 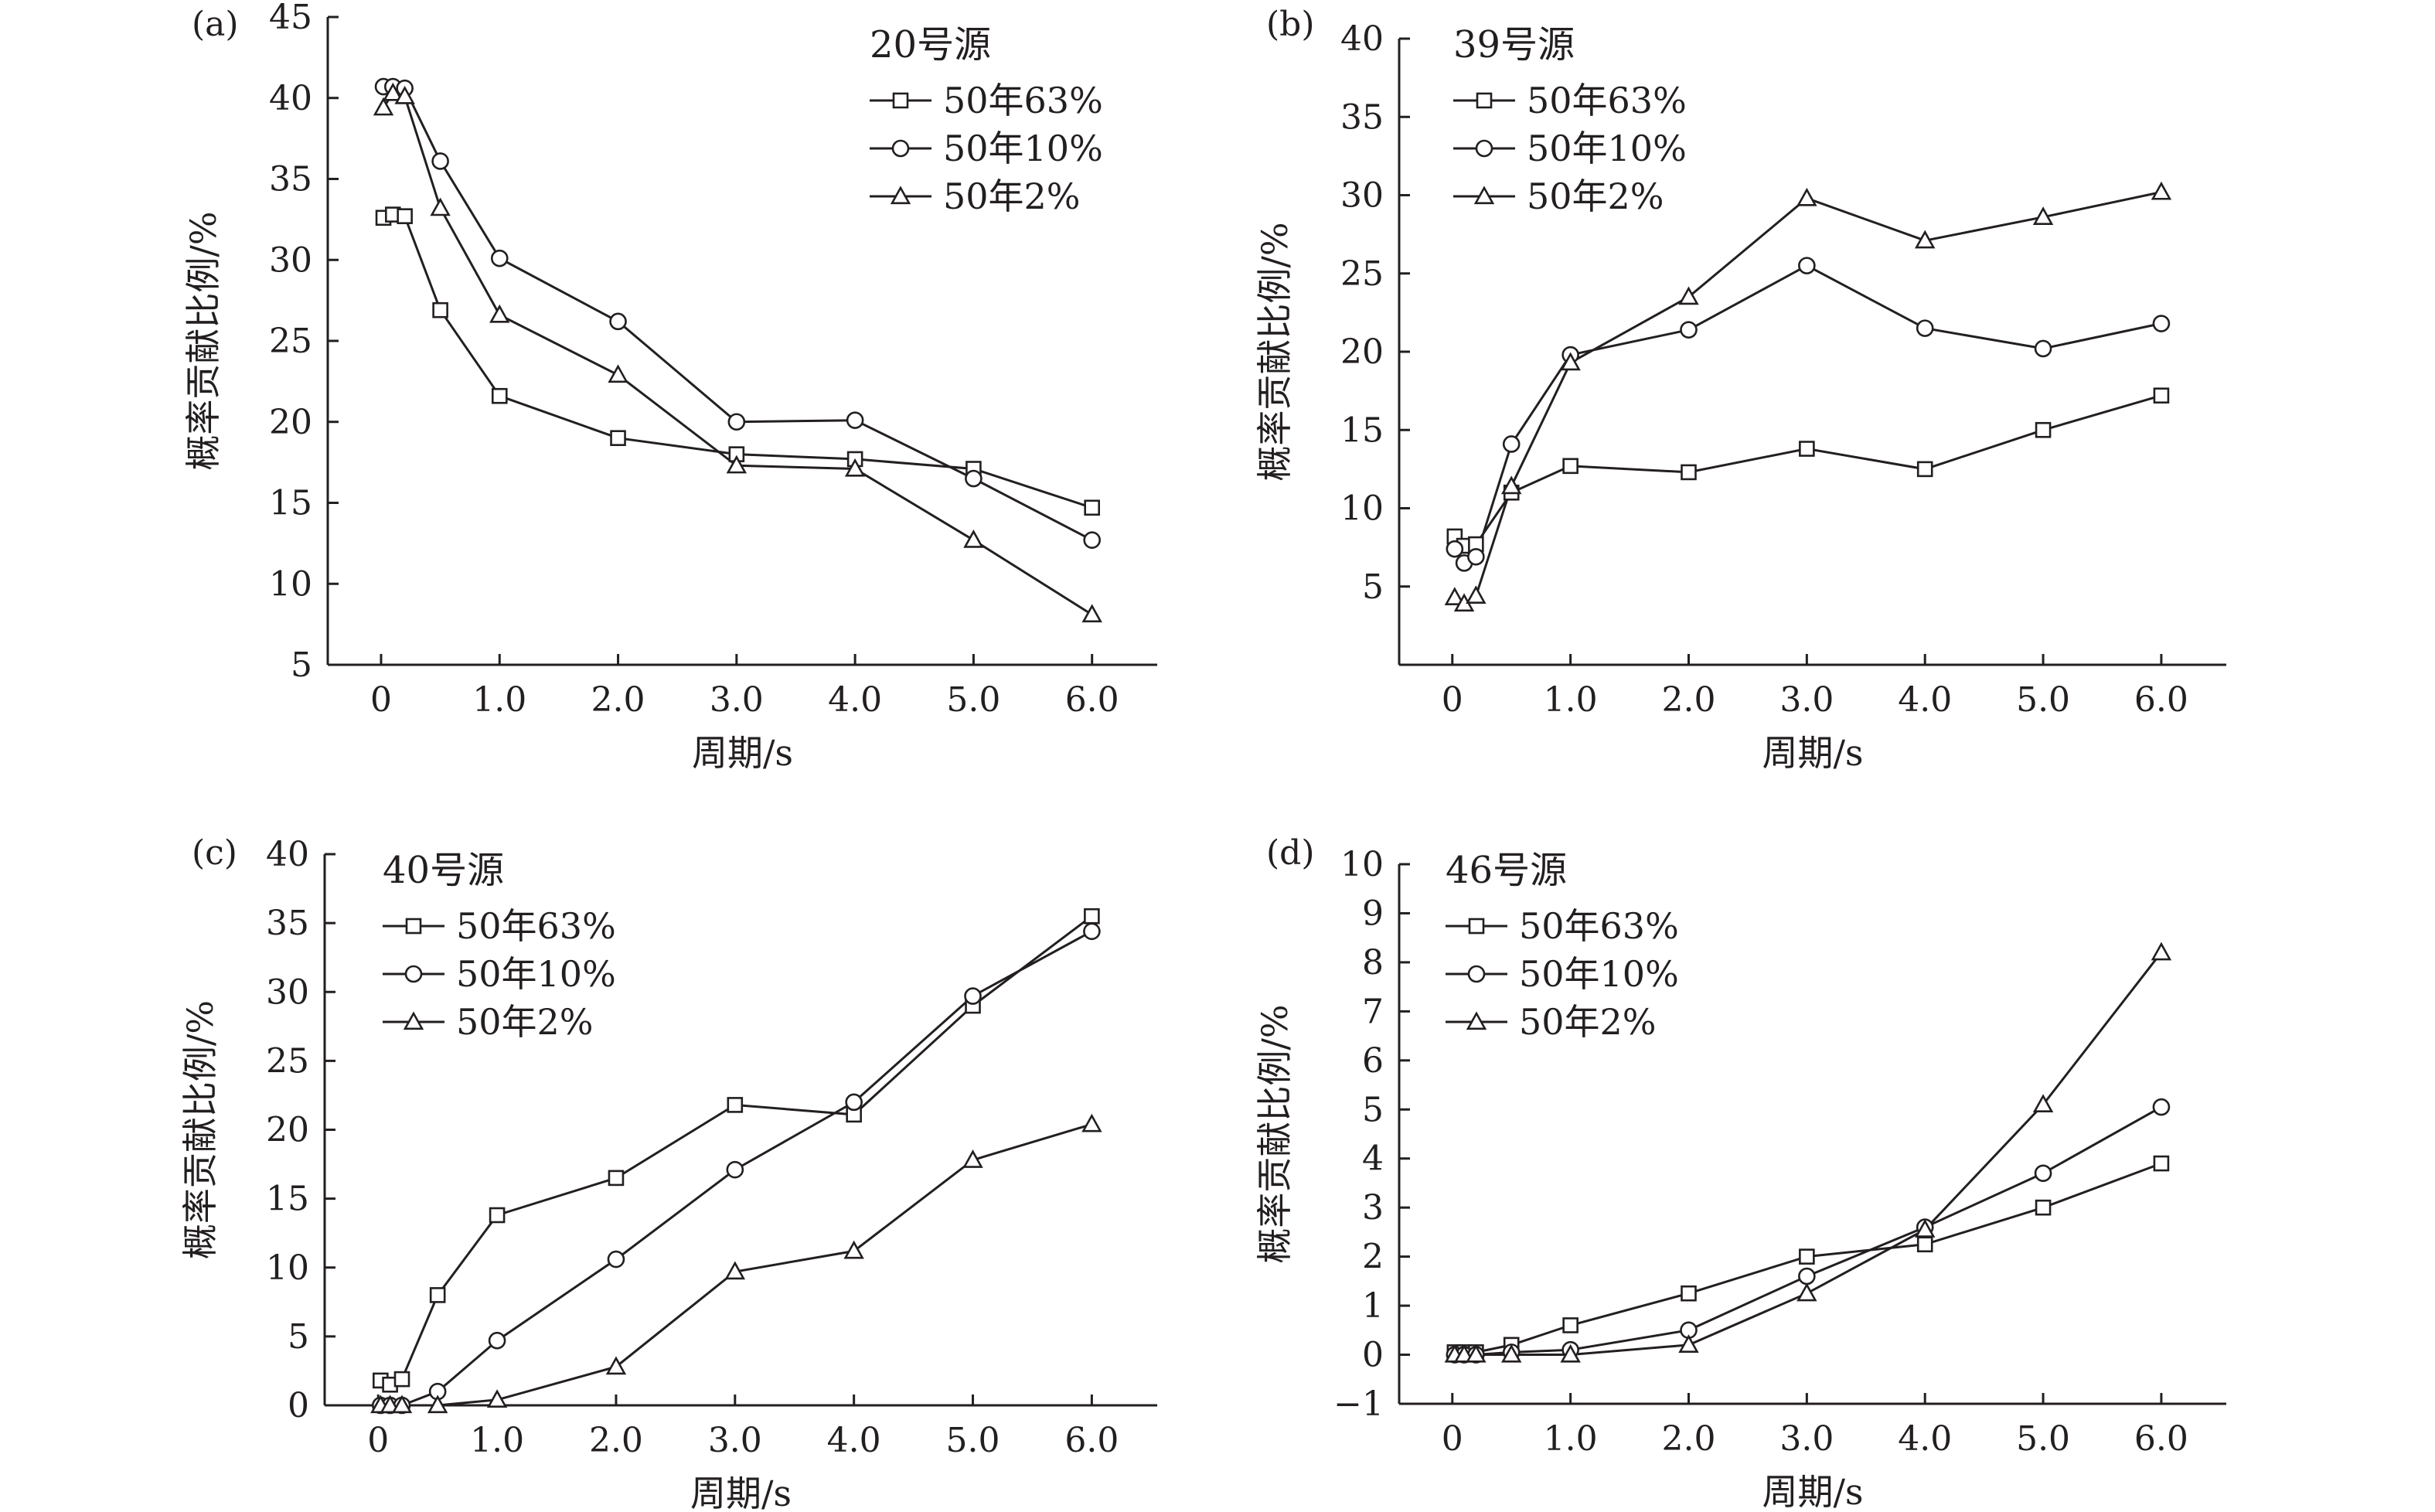 What do you see at coordinates (930, 44) in the screenshot?
I see `legend-title: 20号源` at bounding box center [930, 44].